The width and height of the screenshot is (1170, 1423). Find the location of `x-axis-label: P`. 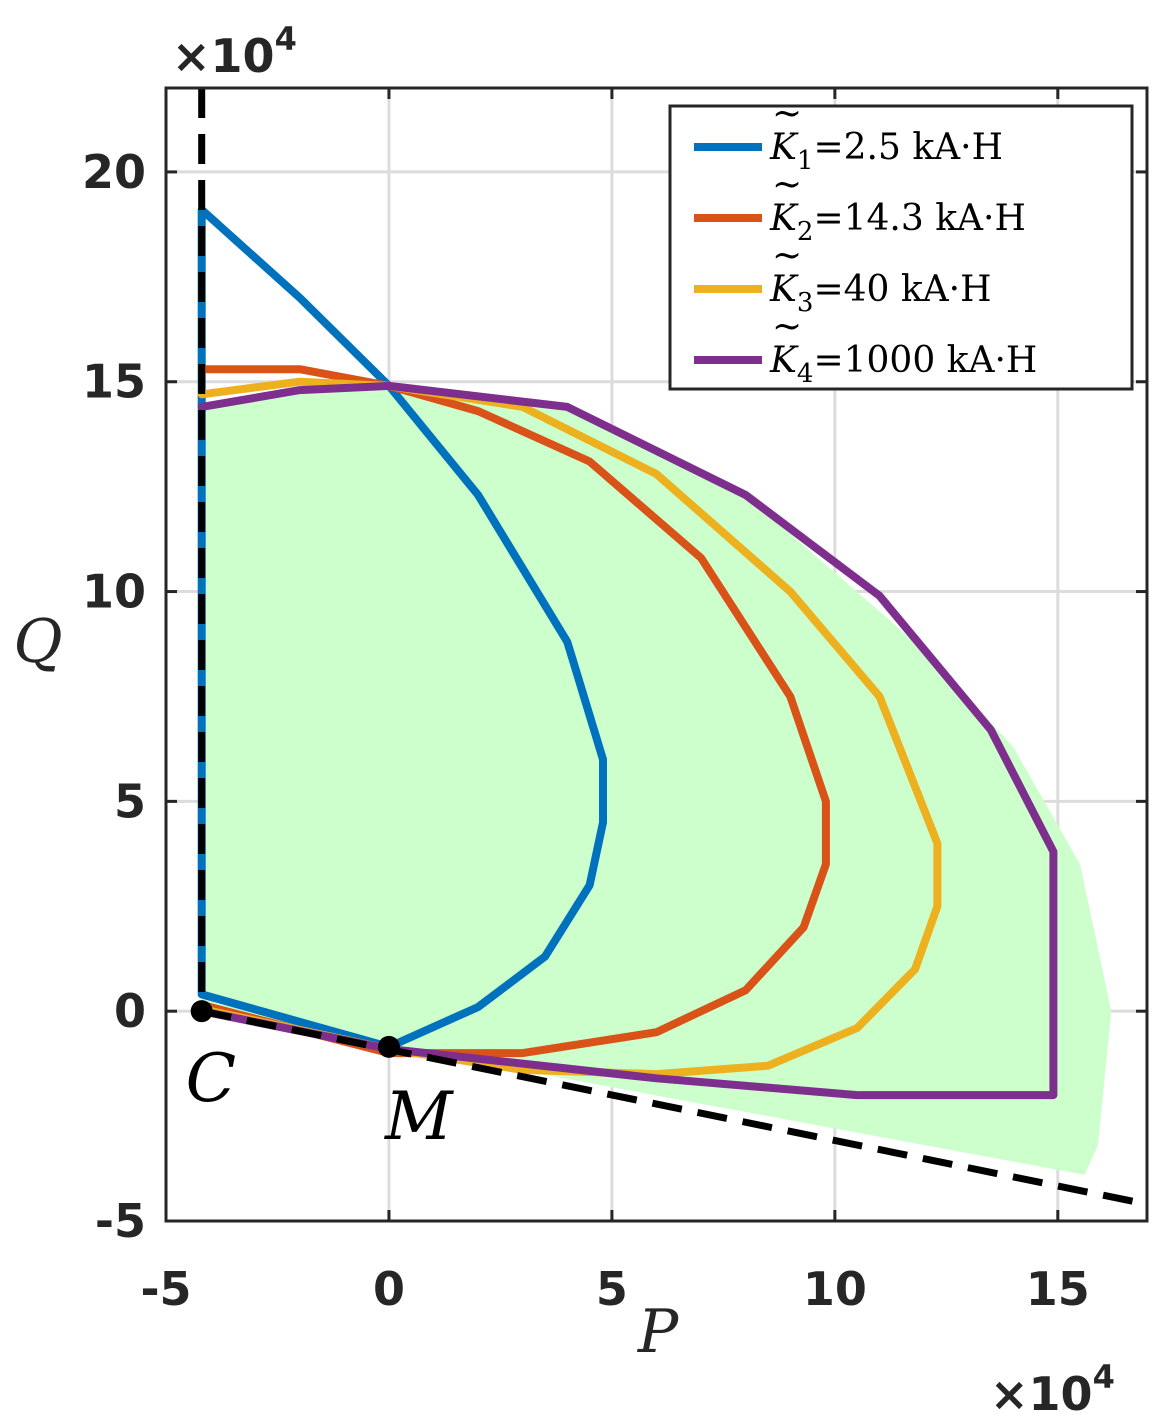

x-axis-label: P is located at coordinates (658, 1332).